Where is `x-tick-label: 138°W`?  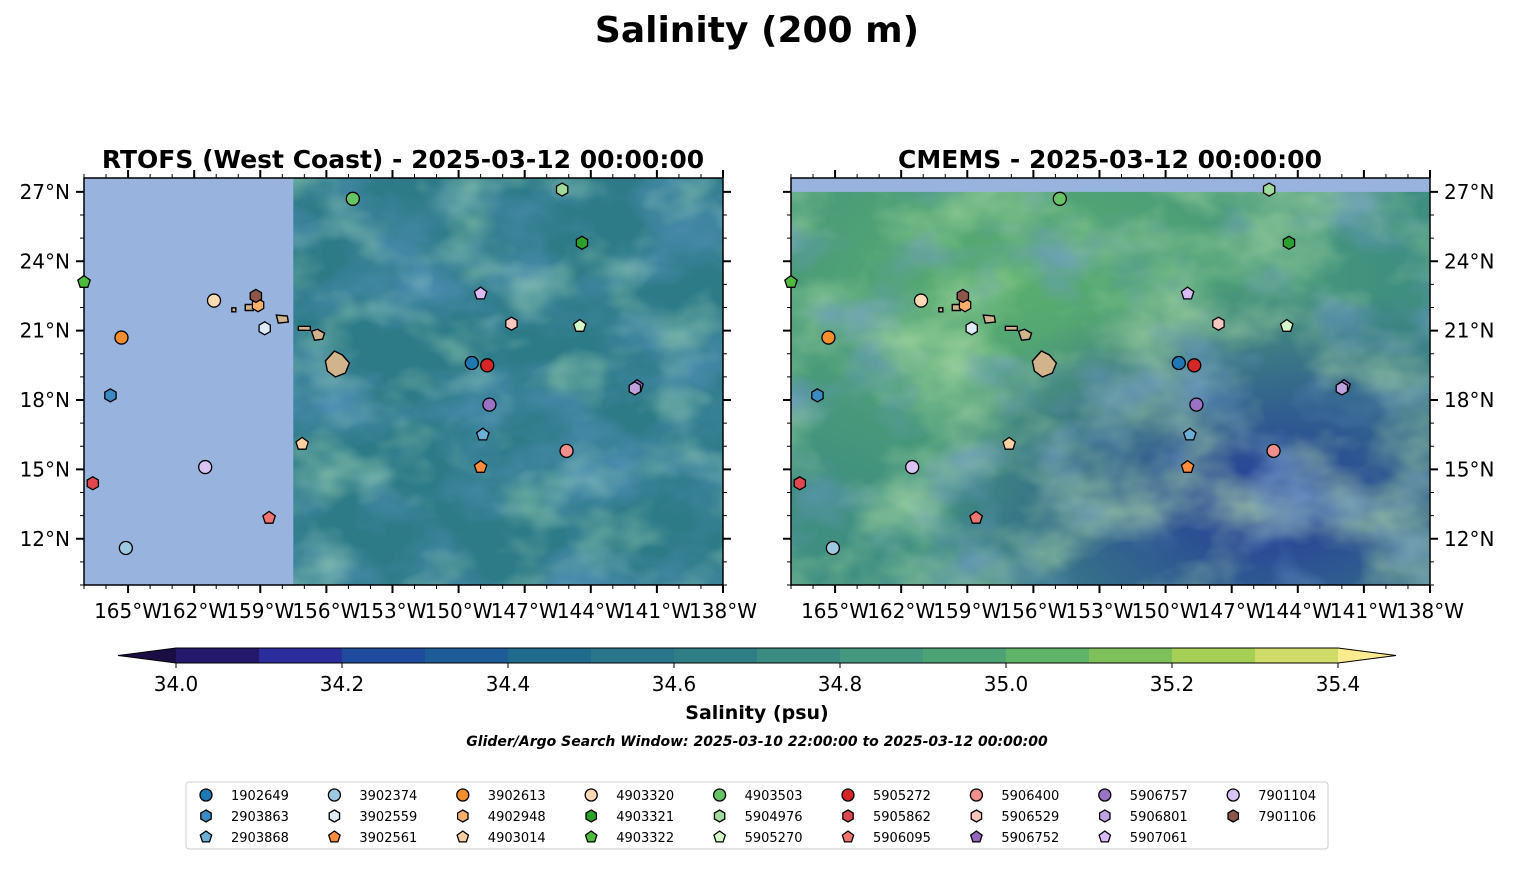 x-tick-label: 138°W is located at coordinates (723, 611).